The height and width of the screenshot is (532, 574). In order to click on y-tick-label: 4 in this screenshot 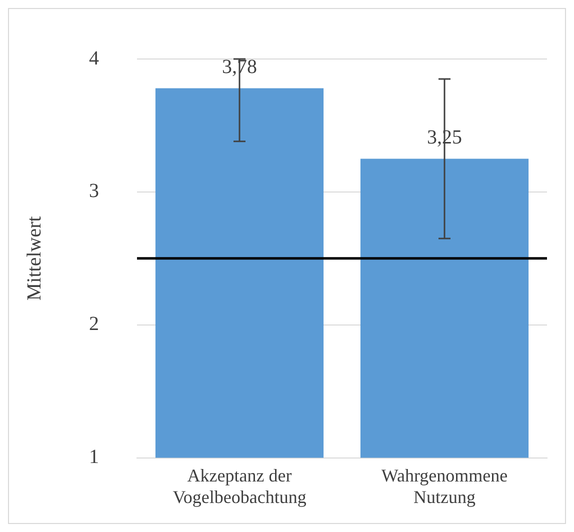, I will do `click(94, 58)`.